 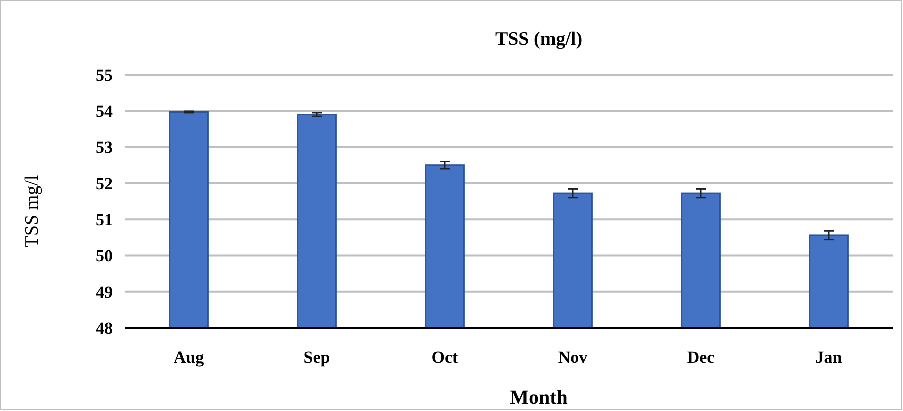 What do you see at coordinates (105, 112) in the screenshot?
I see `y-tick-label: 54` at bounding box center [105, 112].